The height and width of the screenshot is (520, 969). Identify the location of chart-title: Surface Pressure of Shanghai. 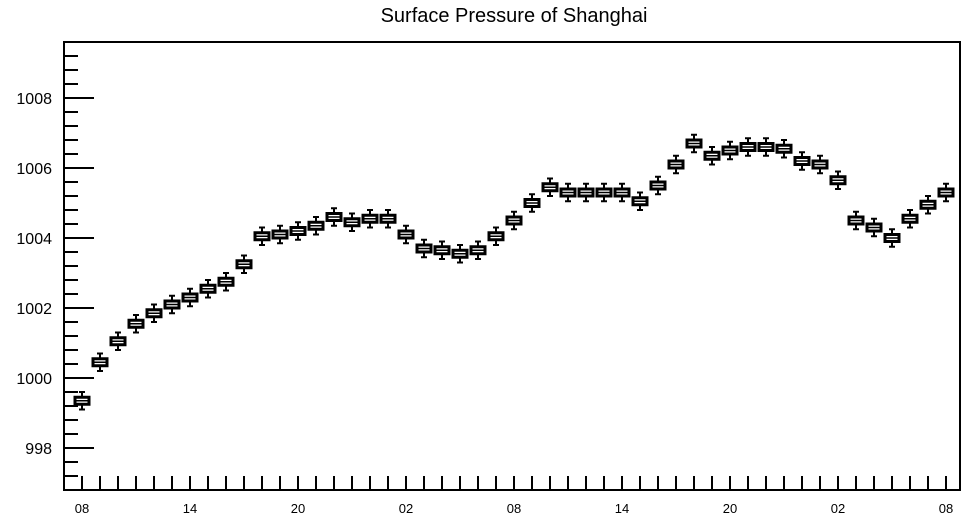
(514, 16).